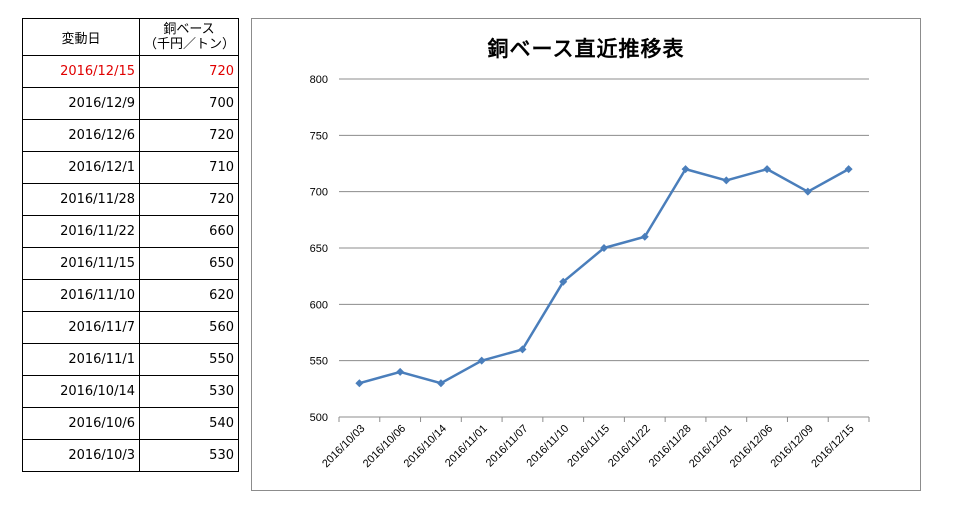 This screenshot has height=513, width=956. I want to click on header-price-line2: （千円／トン）, so click(190, 44).